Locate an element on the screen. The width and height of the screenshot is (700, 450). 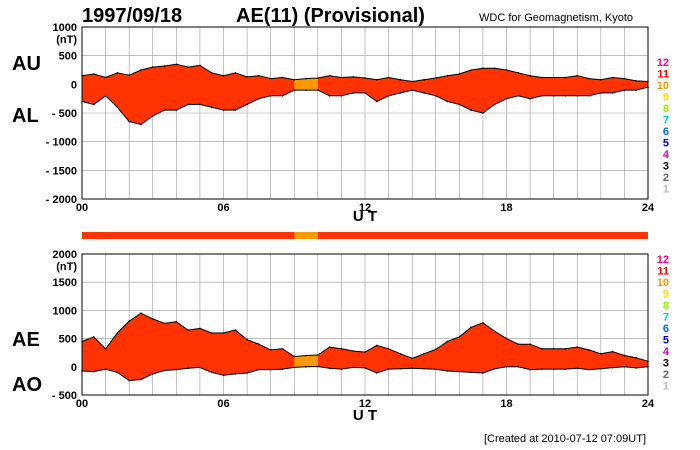
station-count-label: 5 is located at coordinates (666, 341).